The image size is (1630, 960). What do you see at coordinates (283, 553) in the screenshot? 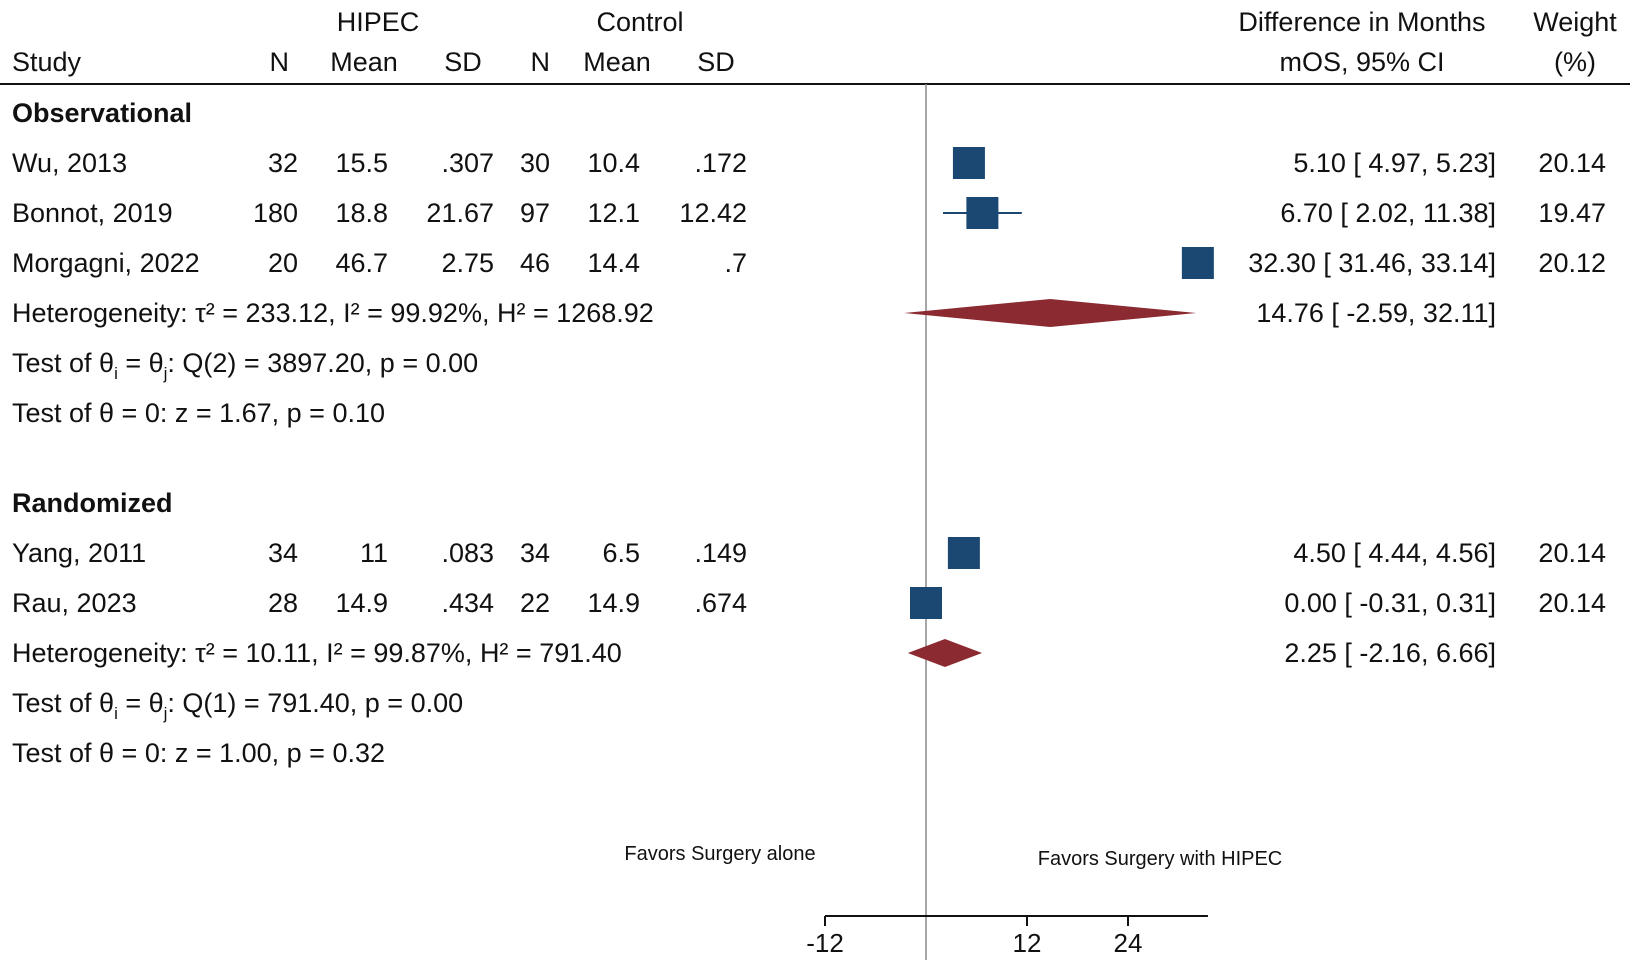
I see `hipec-n: 34` at bounding box center [283, 553].